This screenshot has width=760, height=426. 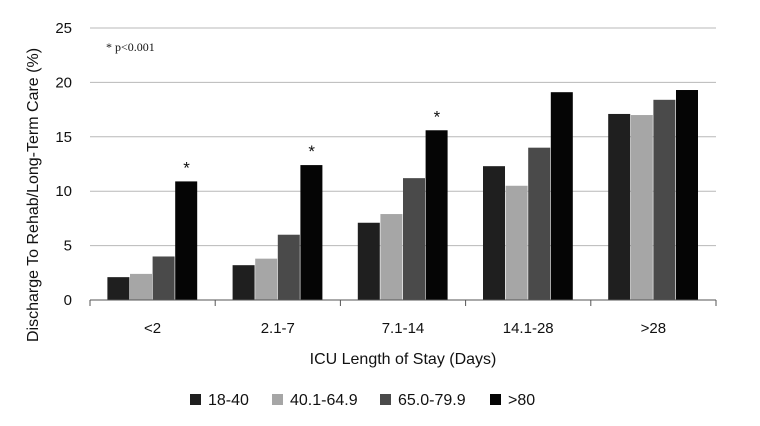 I want to click on significance-note: * p<0.001, so click(x=130, y=47).